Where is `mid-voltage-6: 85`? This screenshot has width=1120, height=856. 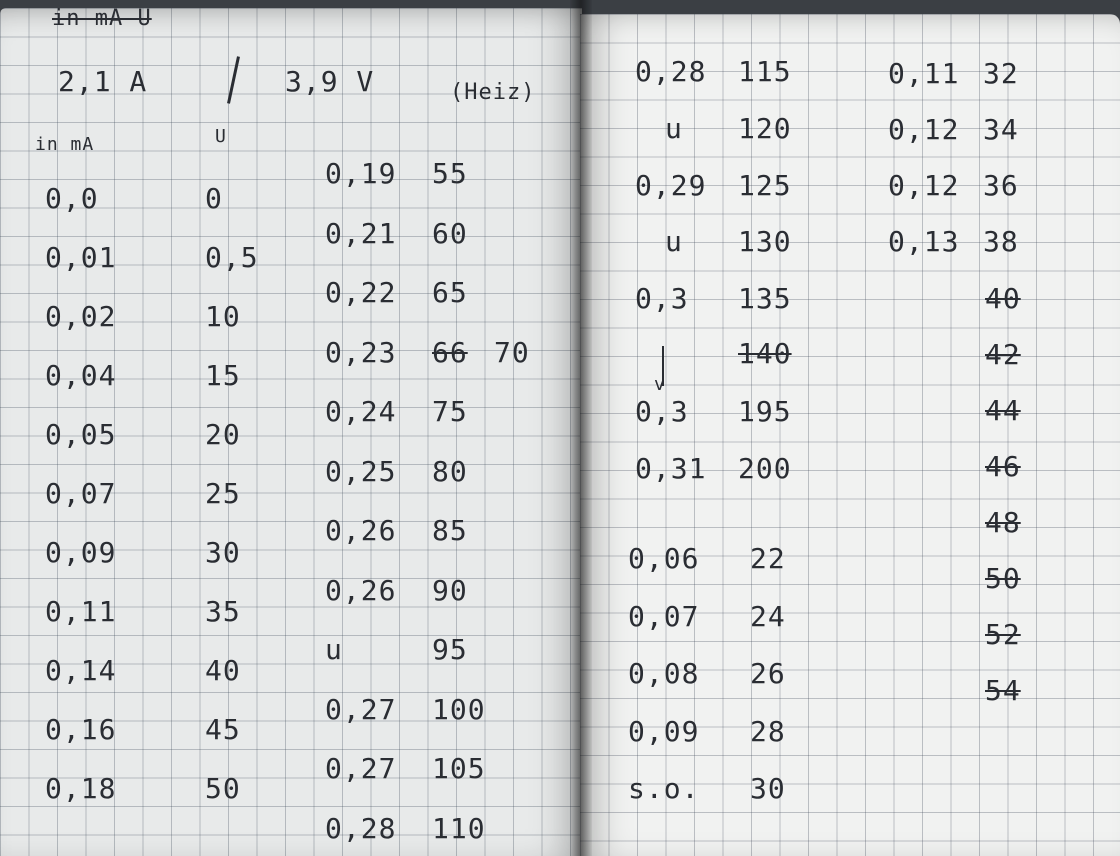
mid-voltage-6: 85 is located at coordinates (450, 530).